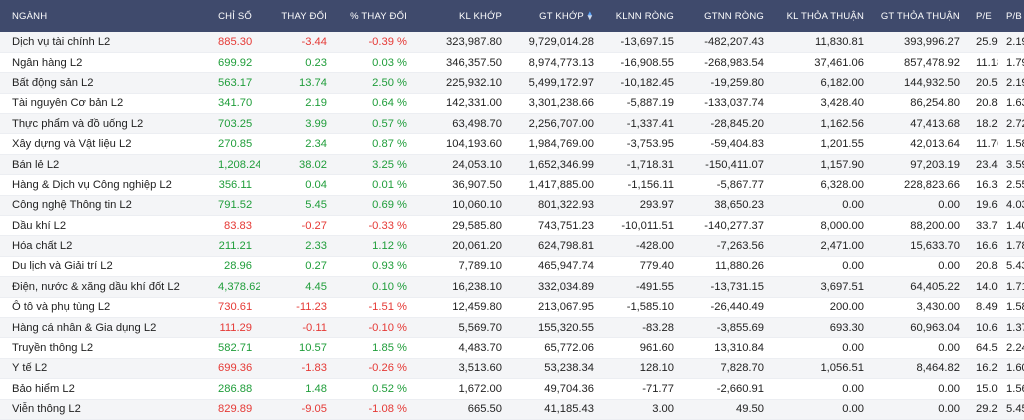 This screenshot has width=1024, height=420. Describe the element at coordinates (105, 124) in the screenshot. I see `sector-name-cell: Thực phẩm và đồ uống L2` at that location.